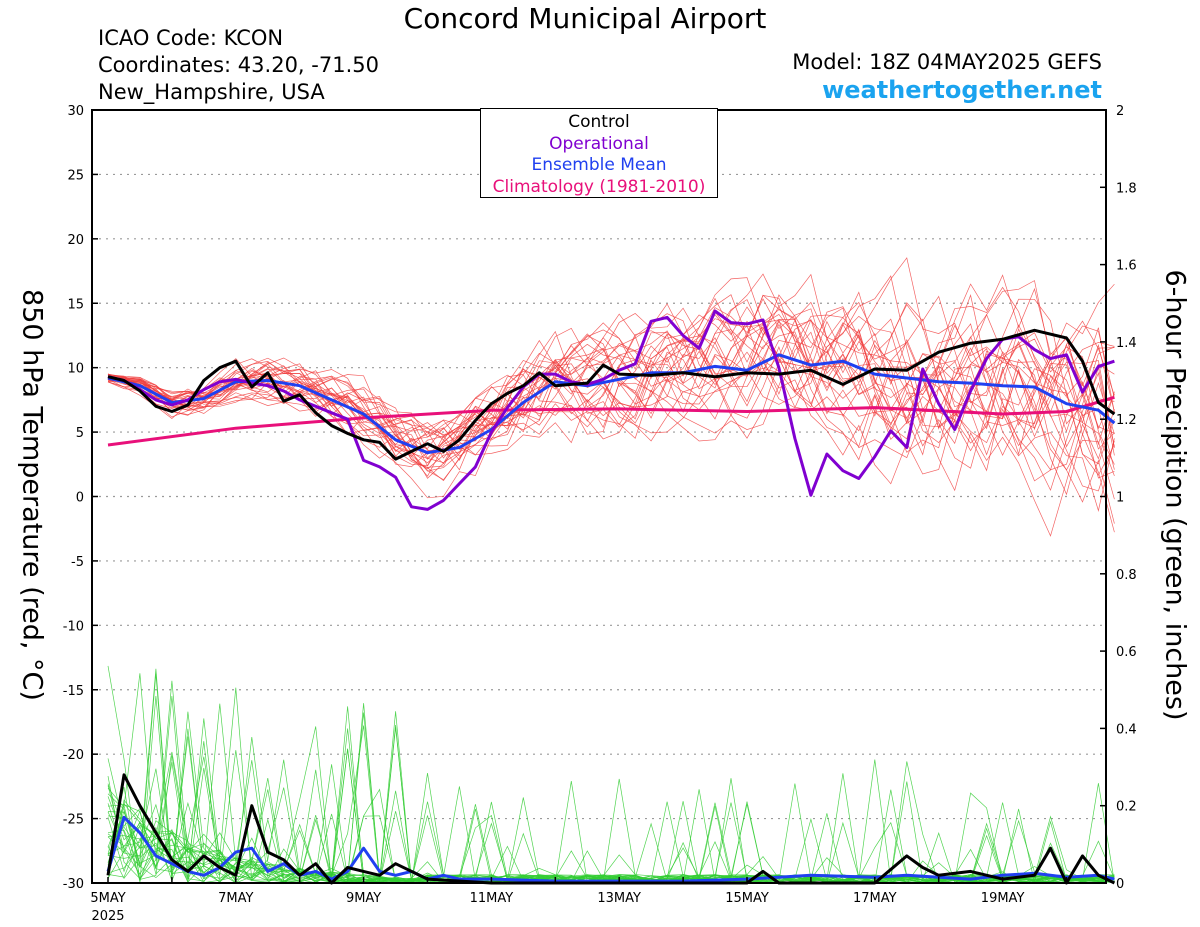 This screenshot has width=1200, height=927. I want to click on left-tick-label: 20, so click(75, 240).